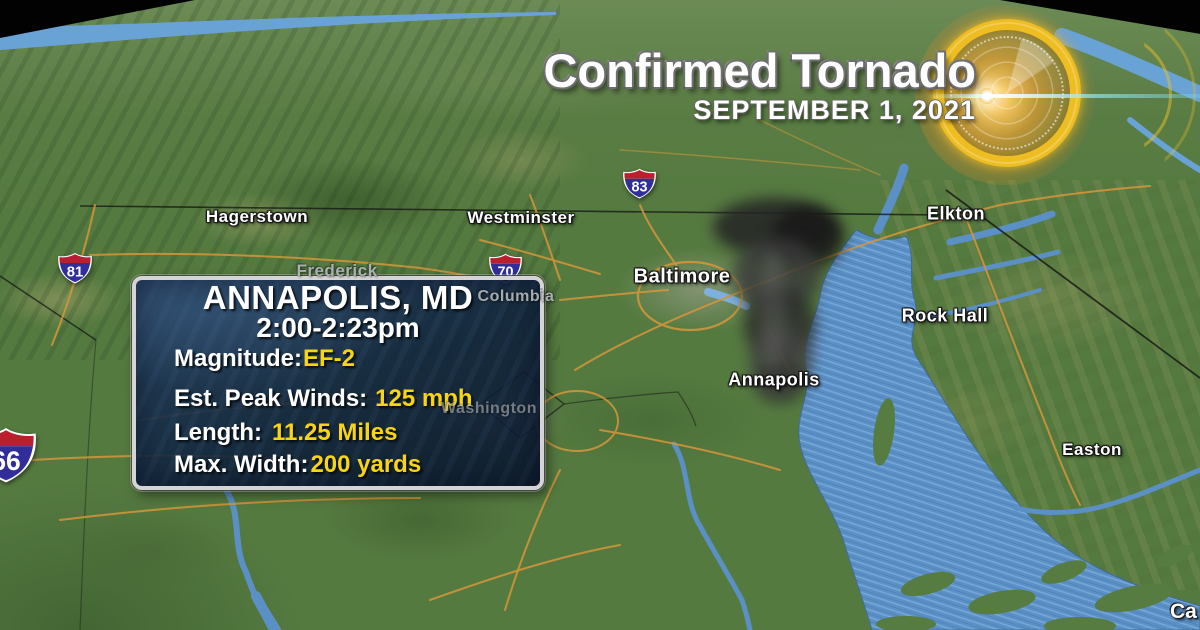 The height and width of the screenshot is (630, 1200). Describe the element at coordinates (1183, 611) in the screenshot. I see `city-label-cambridge-partial: Ca` at that location.